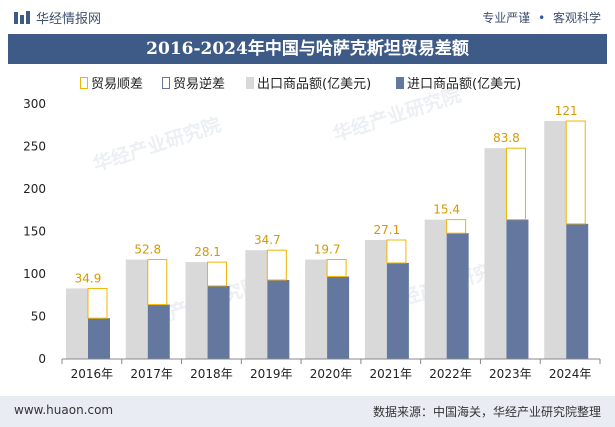  Describe the element at coordinates (199, 84) in the screenshot. I see `legend-label-deficit: 贸易逆差` at that location.